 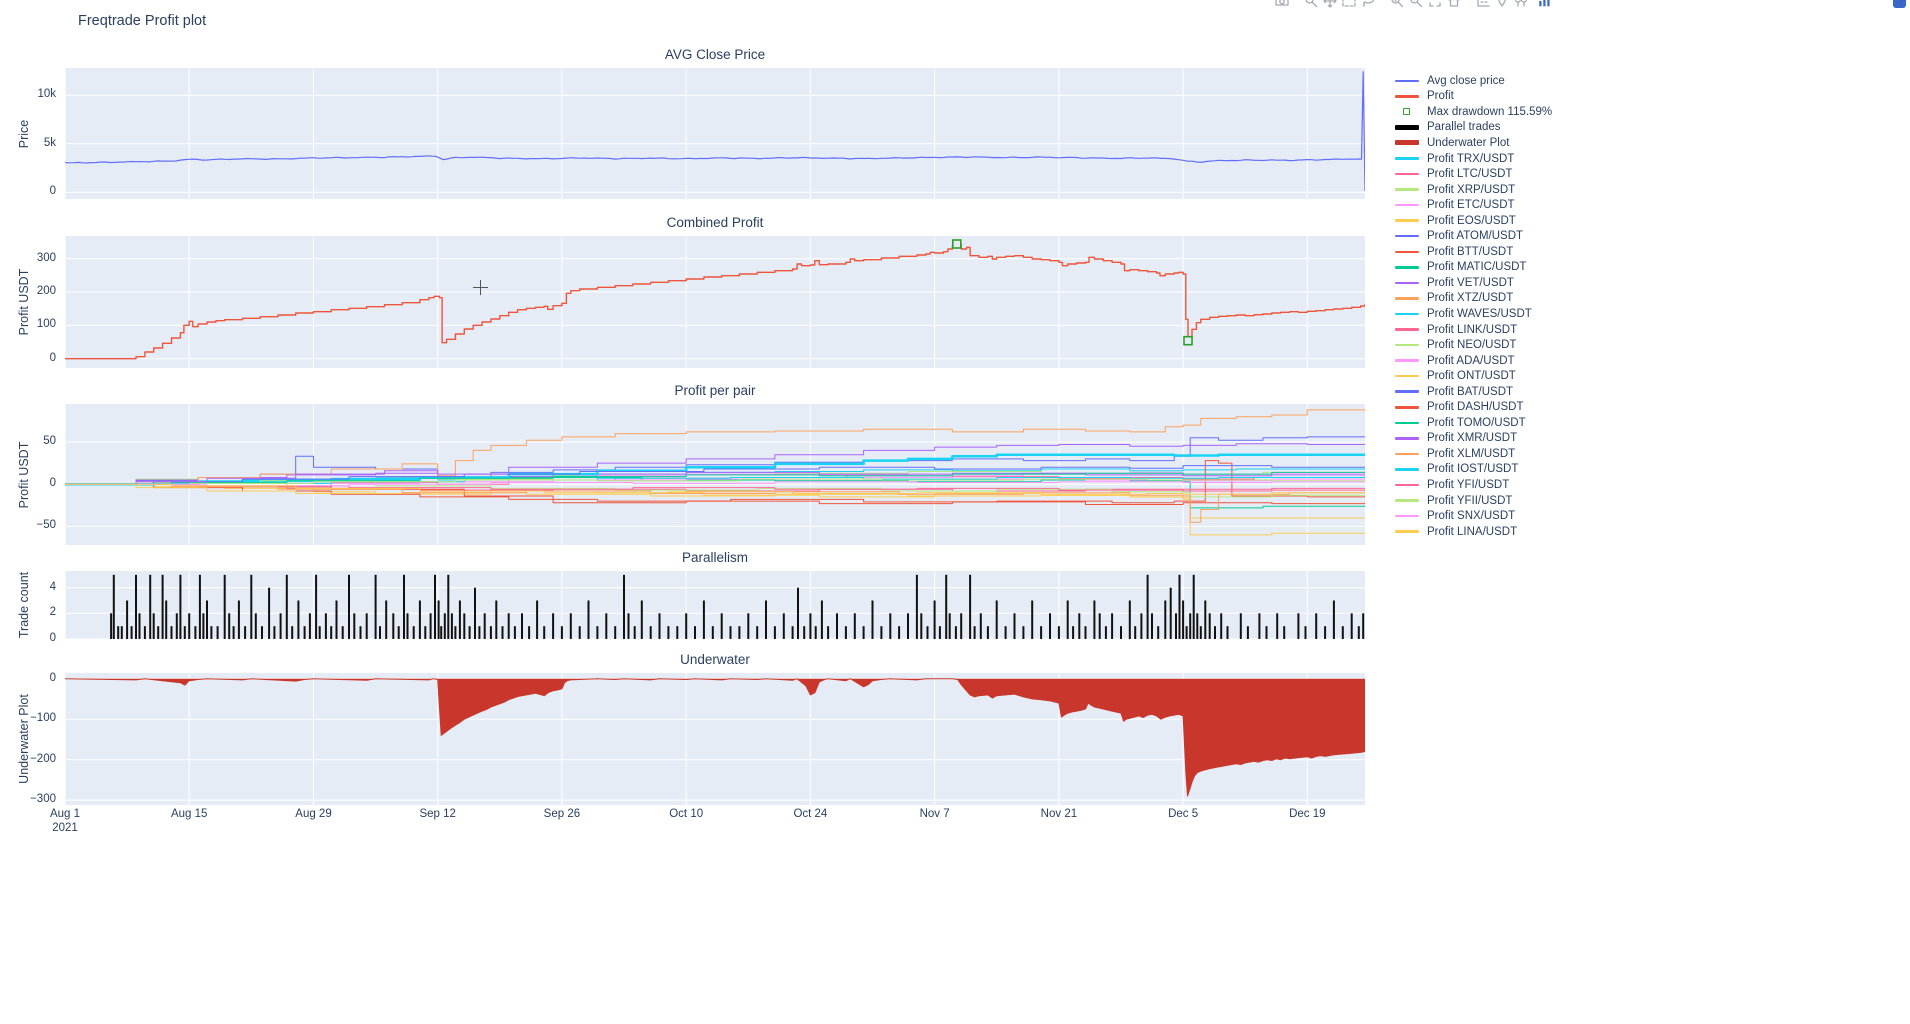 What do you see at coordinates (1482, 128) in the screenshot?
I see `legend-item: Parallel trades` at bounding box center [1482, 128].